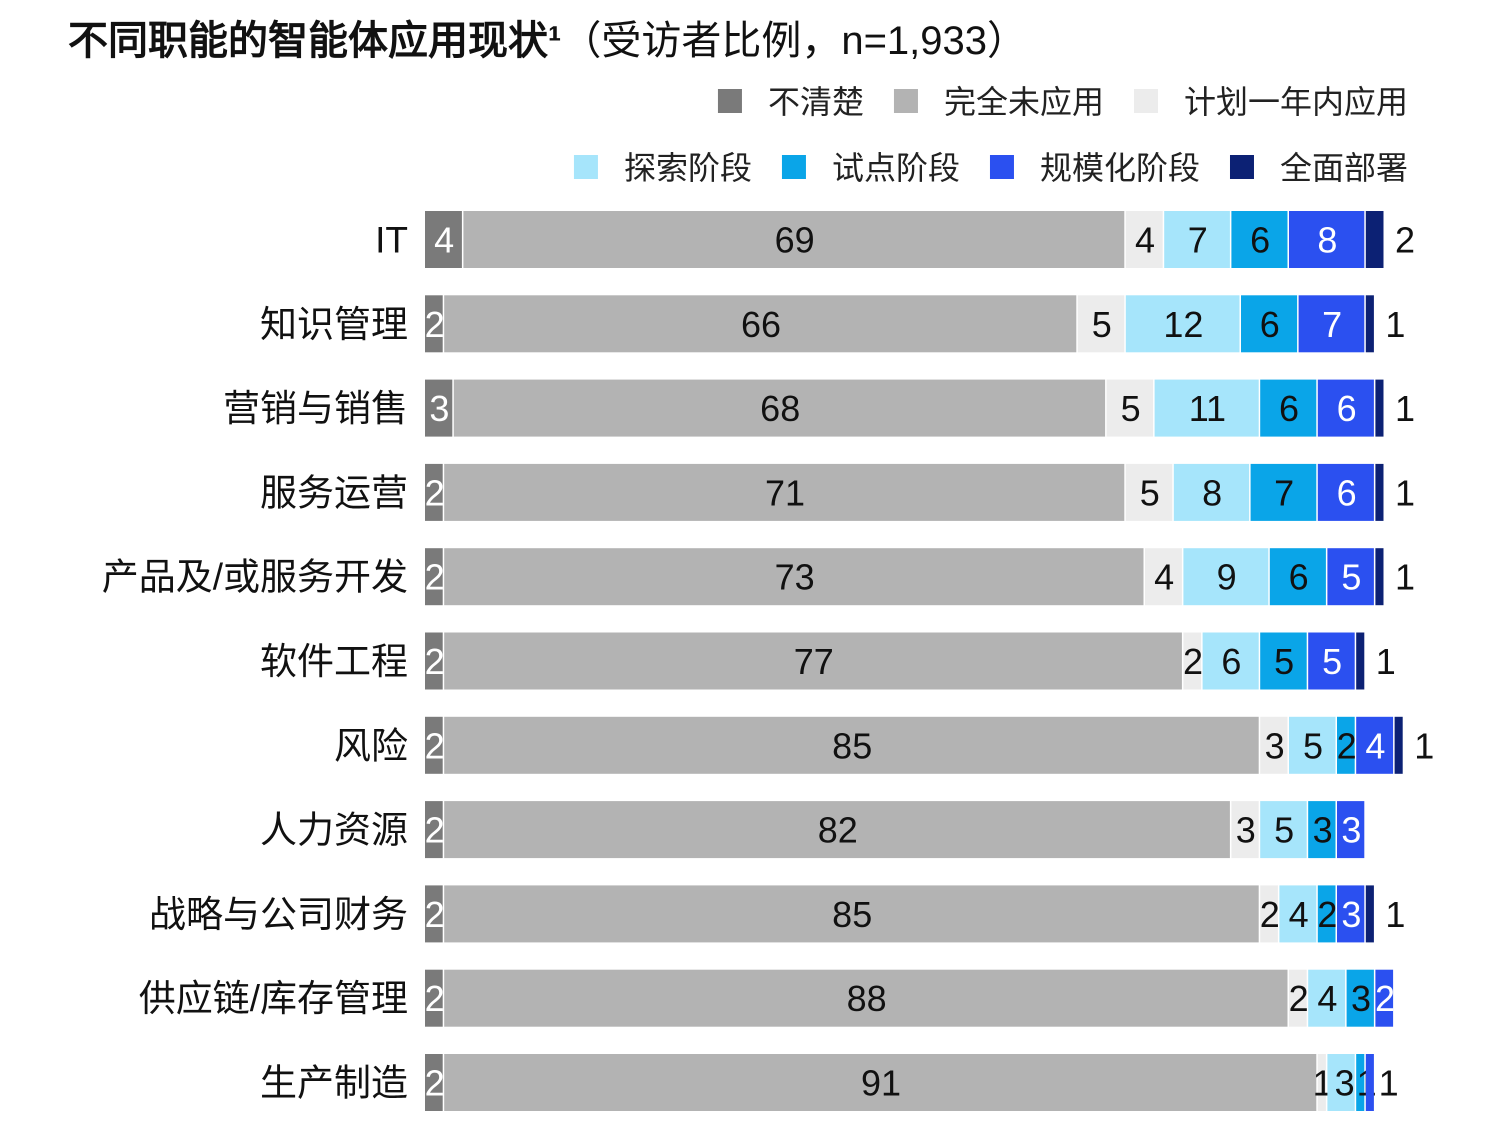 Image resolution: width=1512 pixels, height=1144 pixels. Describe the element at coordinates (795, 577) in the screenshot. I see `data-label: 73` at that location.